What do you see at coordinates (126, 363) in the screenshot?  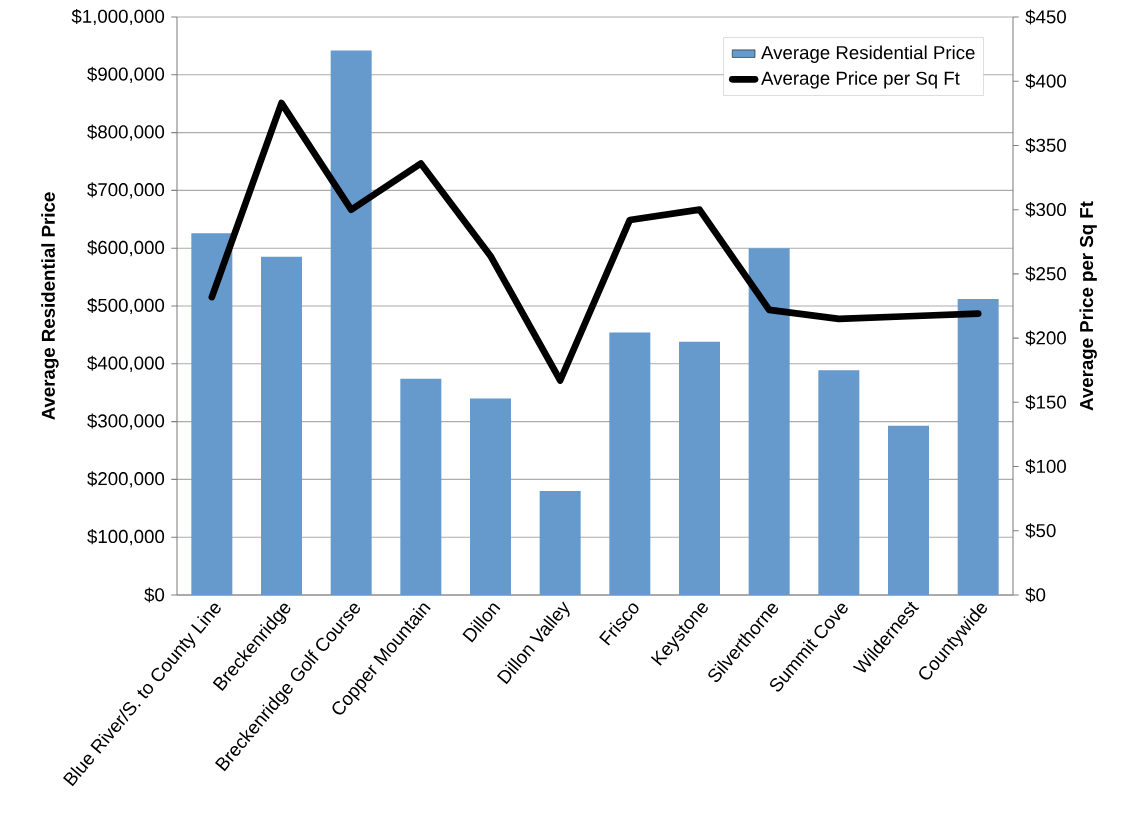 I see `y-tick-label: $400,000` at bounding box center [126, 363].